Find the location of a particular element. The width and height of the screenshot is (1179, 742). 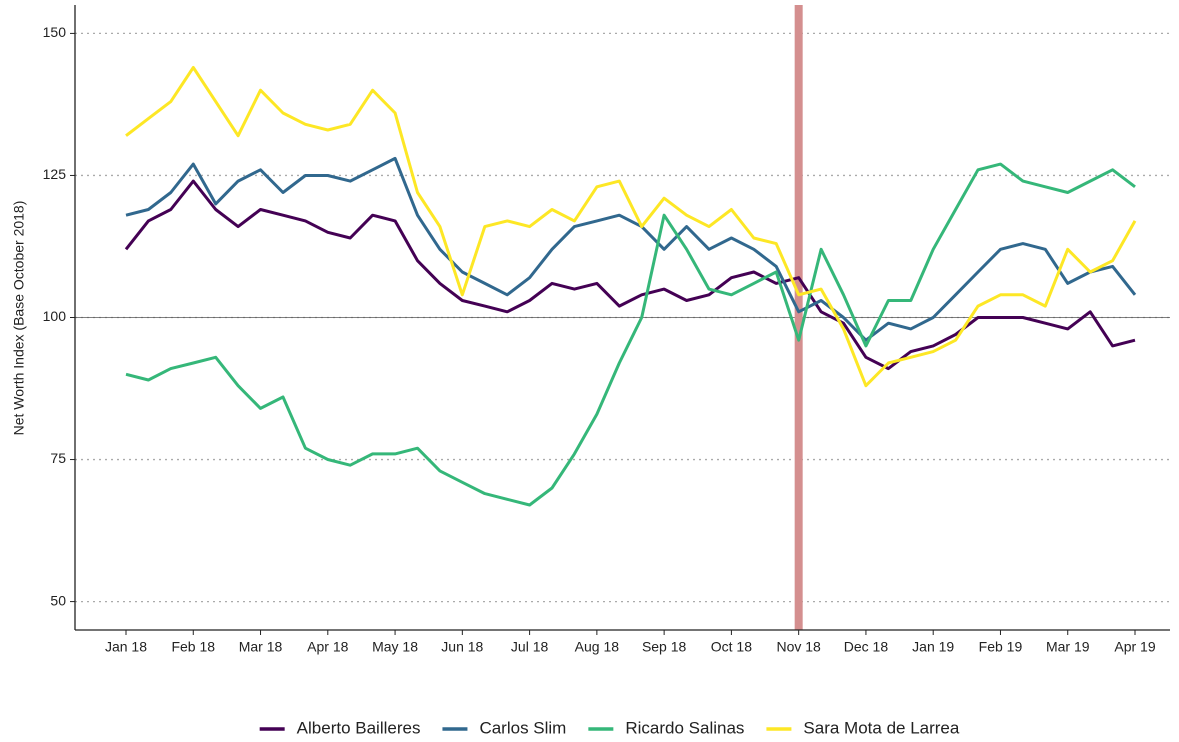

x-tick-label: Jul 18 is located at coordinates (530, 647).